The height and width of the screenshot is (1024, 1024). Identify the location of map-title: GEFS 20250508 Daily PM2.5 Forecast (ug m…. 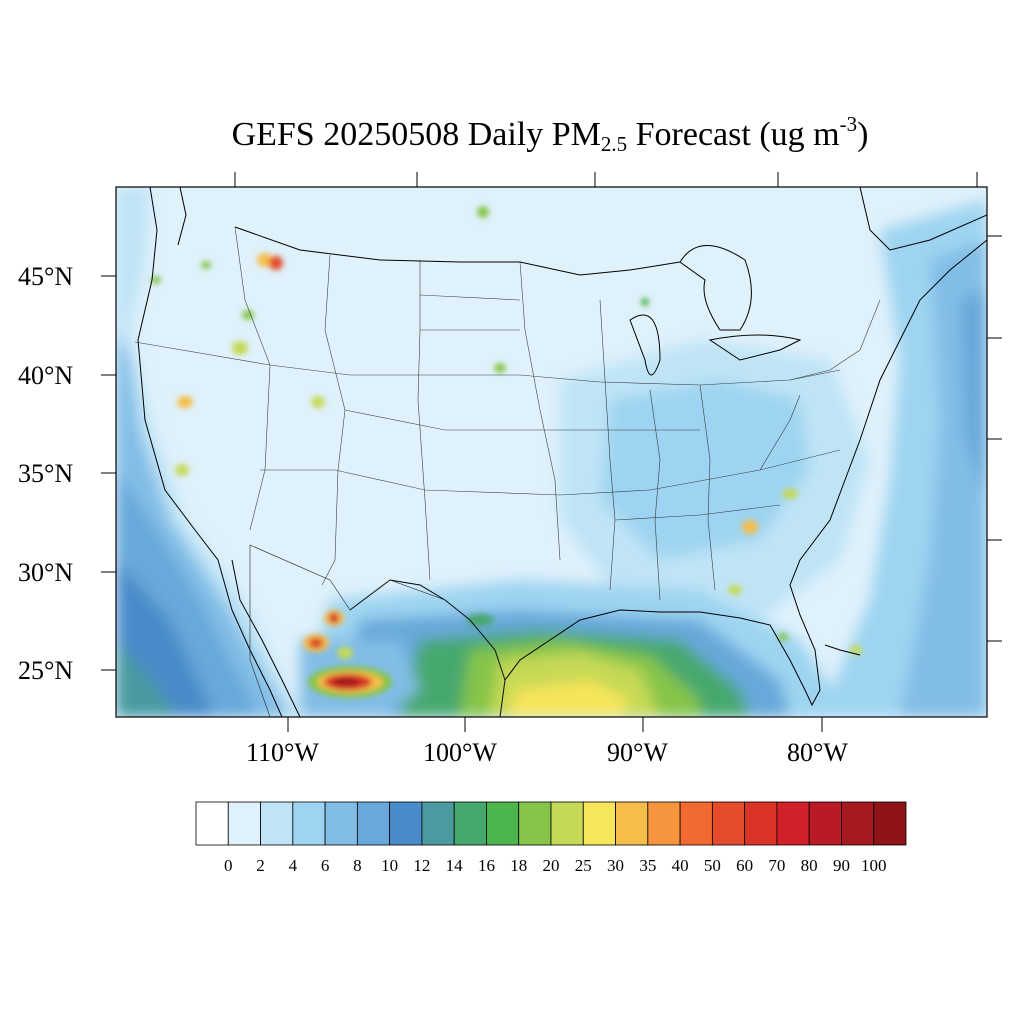
(550, 134).